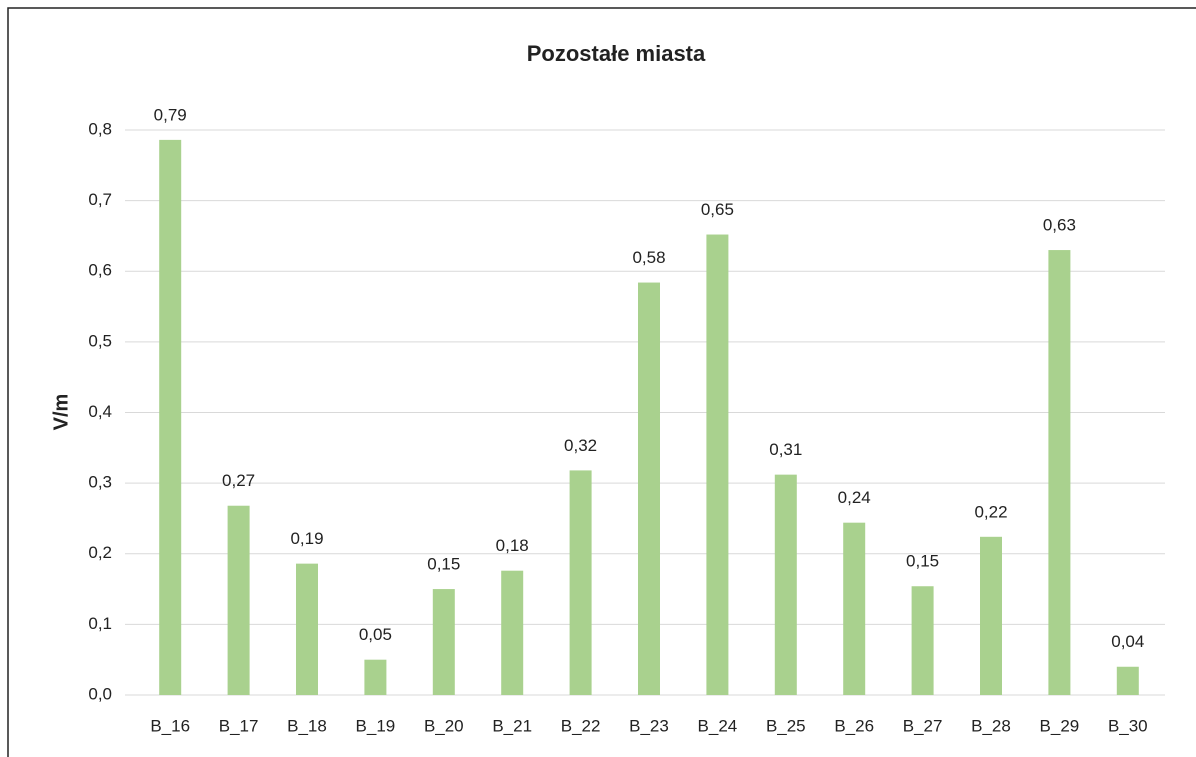 The width and height of the screenshot is (1196, 757). Describe the element at coordinates (648, 257) in the screenshot. I see `data-label: 0,58` at that location.